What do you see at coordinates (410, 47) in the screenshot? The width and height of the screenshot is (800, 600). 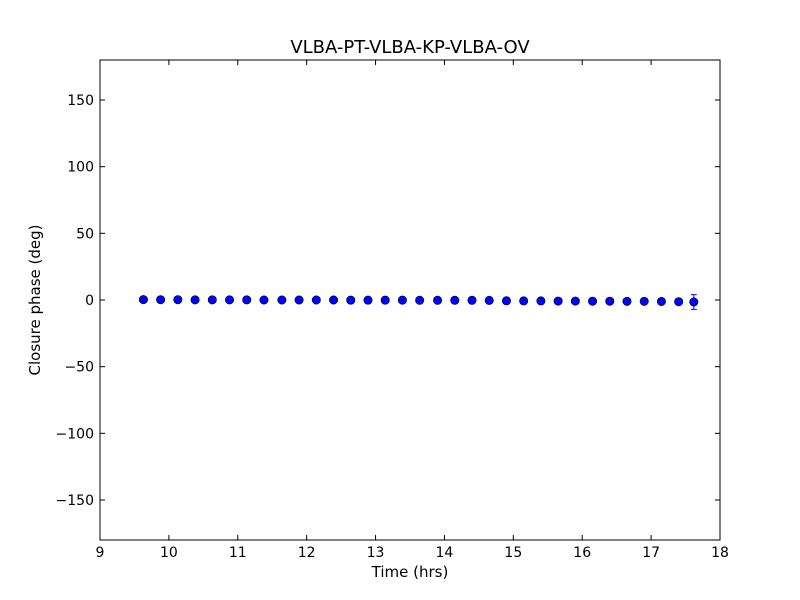 I see `chart-title: VLBA-PT-VLBA-KP-VLBA-OV` at bounding box center [410, 47].